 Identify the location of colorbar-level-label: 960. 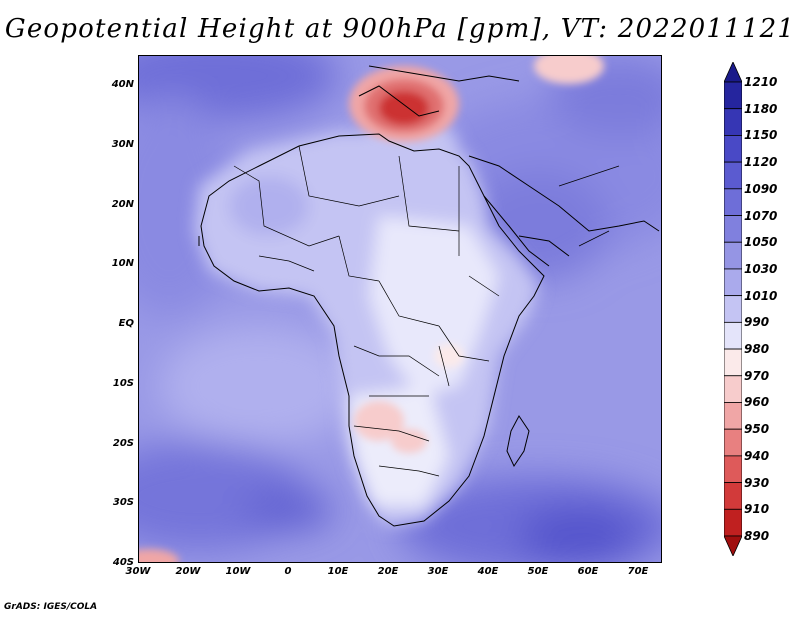
(757, 402).